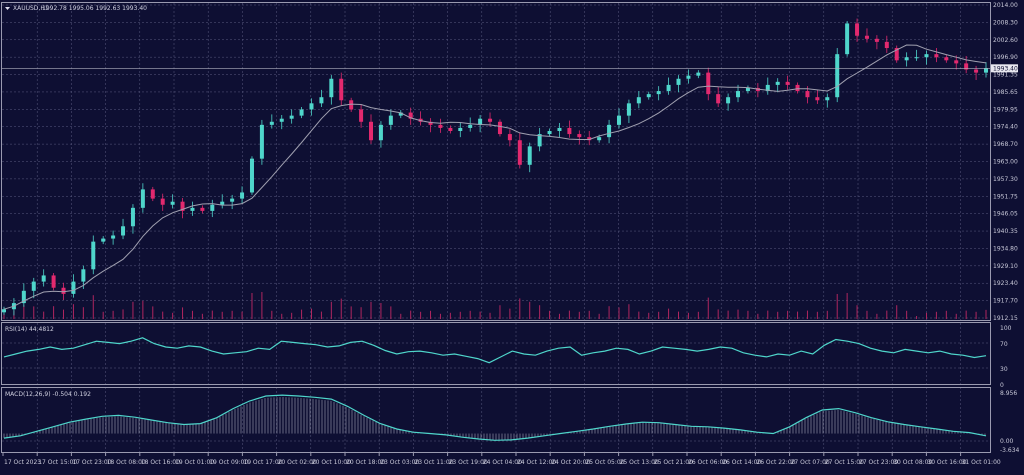 This screenshot has width=1024, height=475. Describe the element at coordinates (1005, 301) in the screenshot. I see `price-tick-label: 1917.70` at that location.